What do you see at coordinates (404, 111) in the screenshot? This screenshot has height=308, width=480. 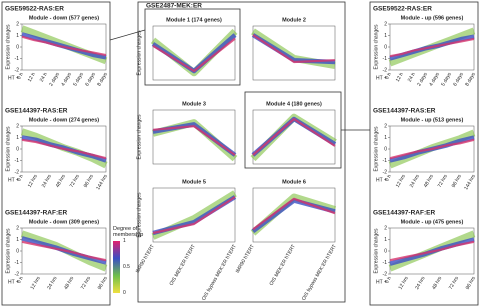 I see `panel-title: GSE144397-RAS:ER` at bounding box center [404, 111].